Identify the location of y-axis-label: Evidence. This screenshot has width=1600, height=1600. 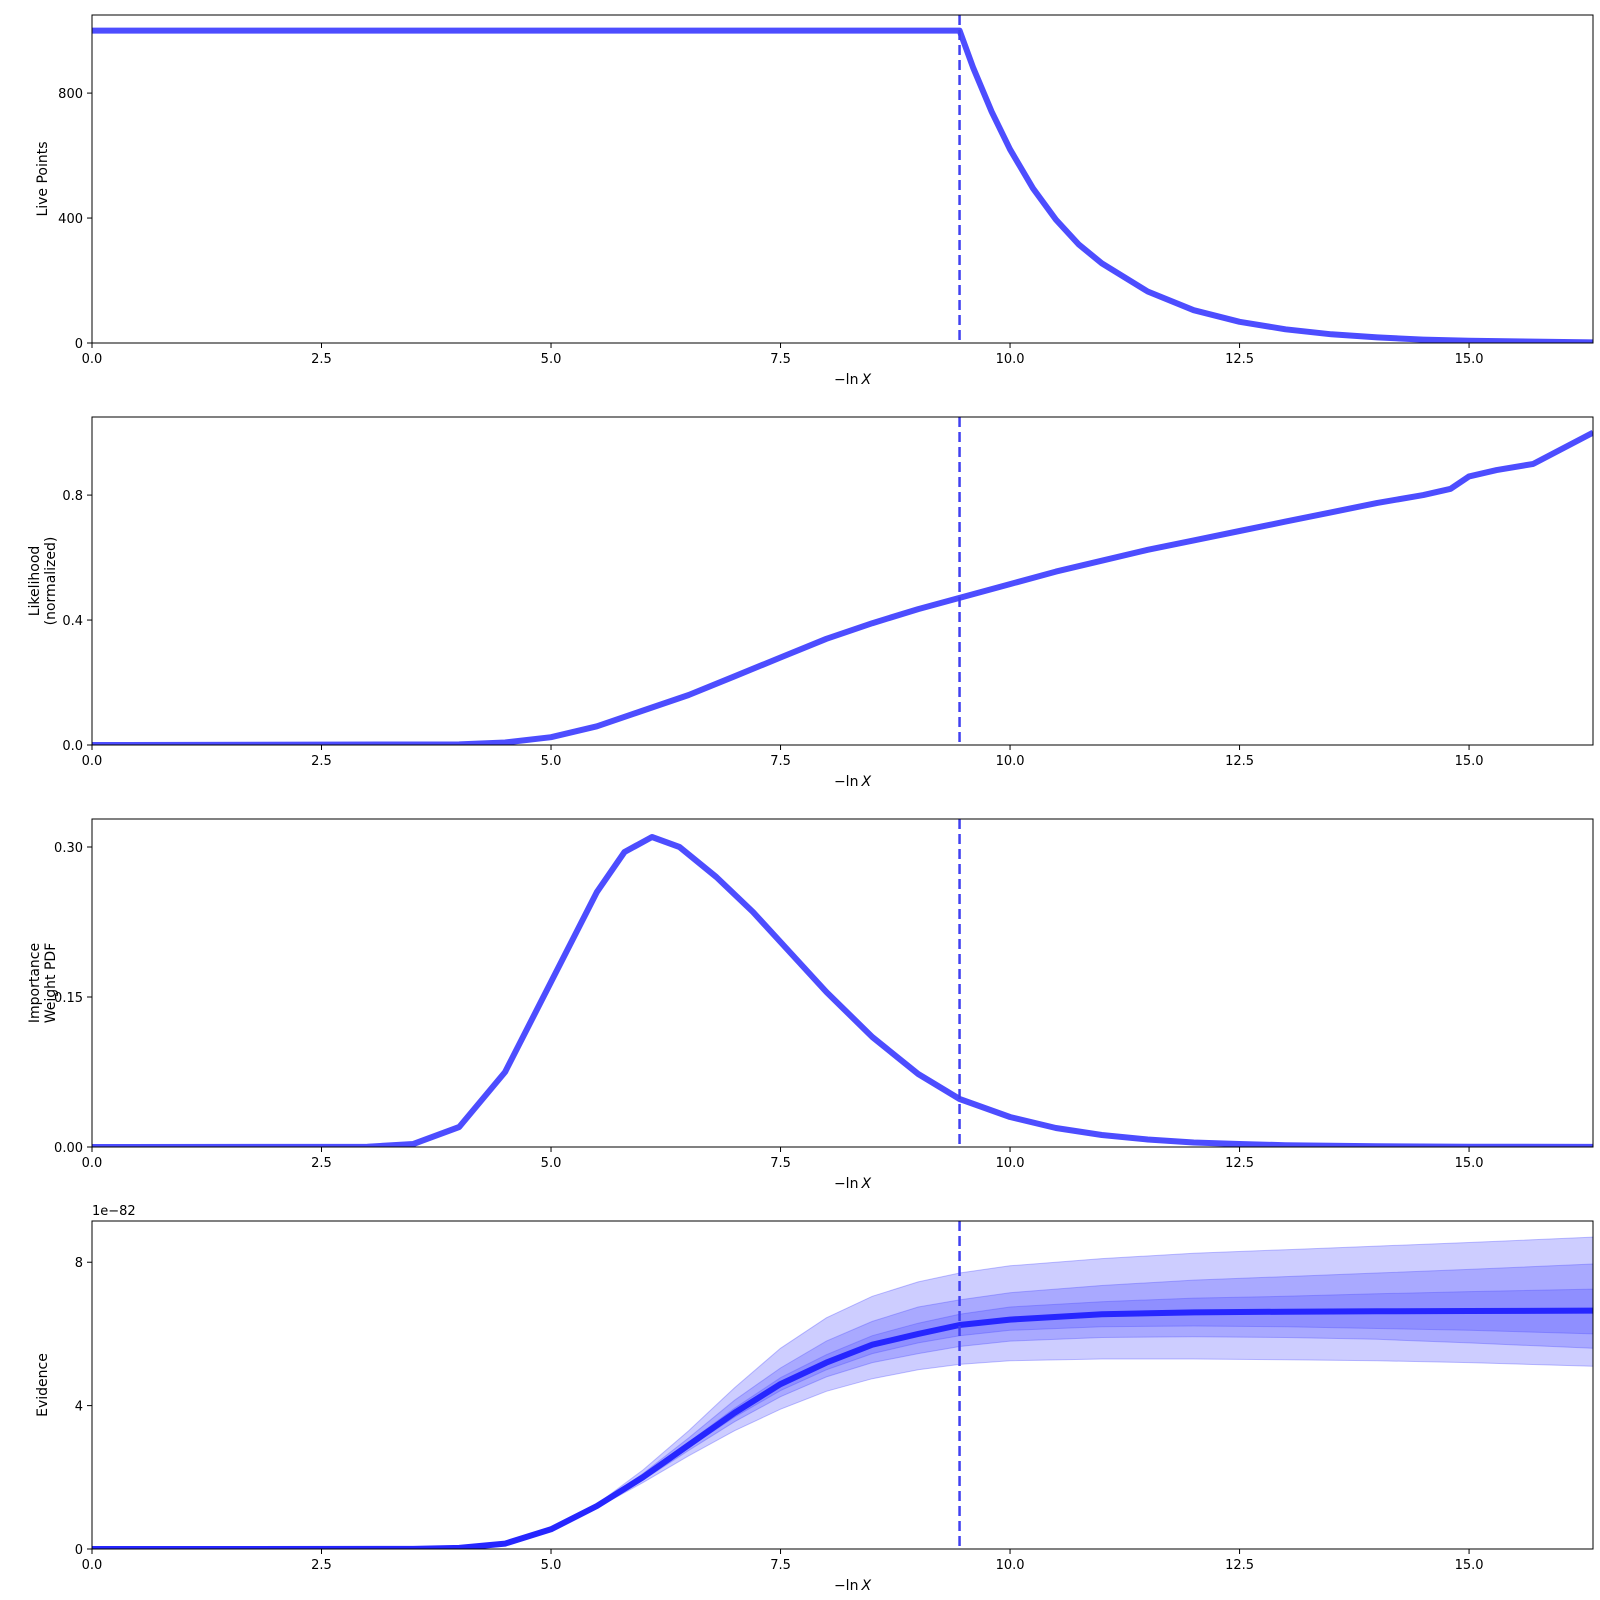
(43, 1385).